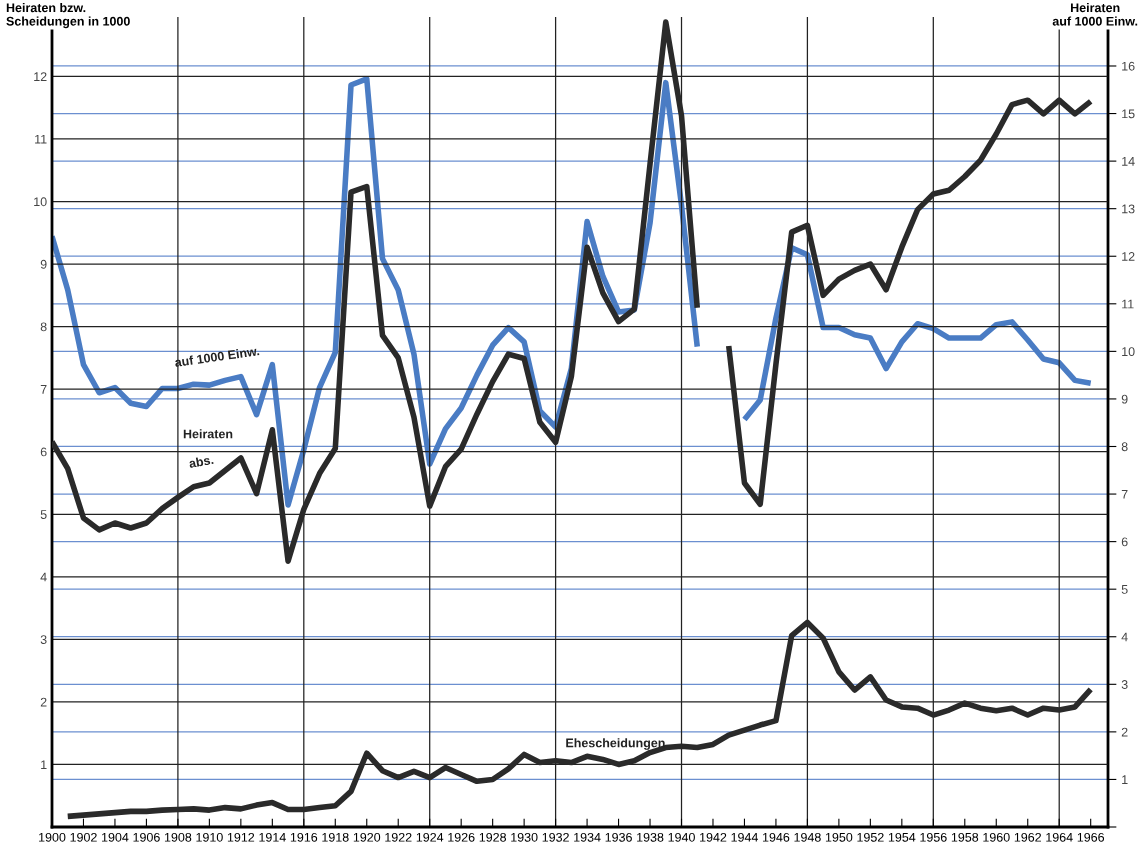 The width and height of the screenshot is (1142, 843). Describe the element at coordinates (555, 837) in the screenshot. I see `x-tick-label: 1932` at that location.